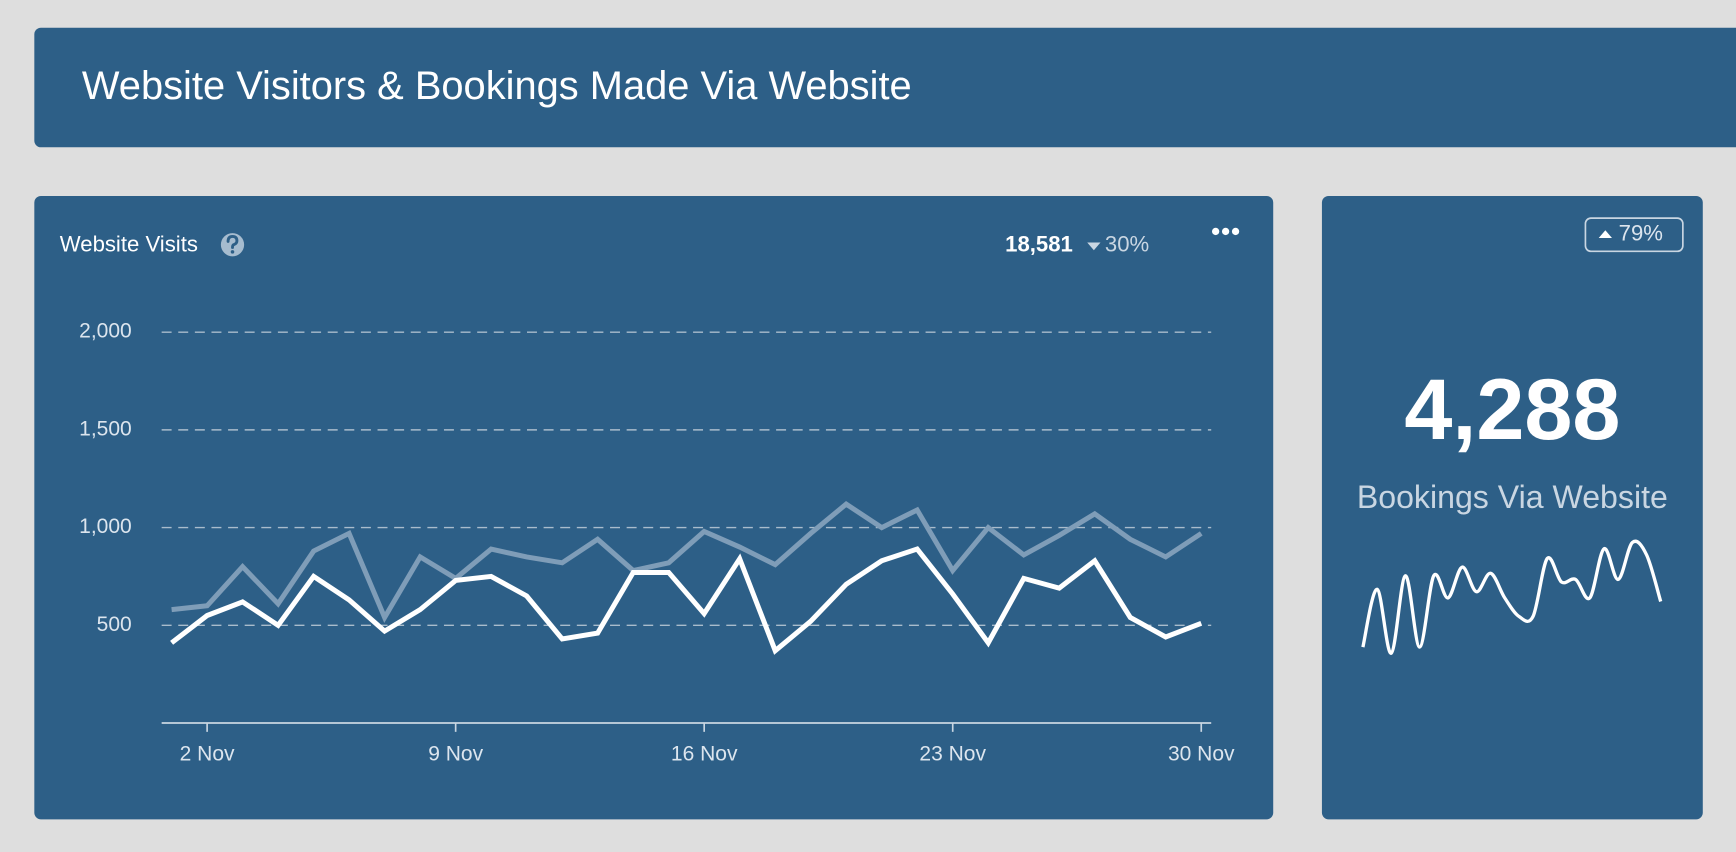 The height and width of the screenshot is (852, 1736). I want to click on y-tick-label: 500, so click(114, 624).